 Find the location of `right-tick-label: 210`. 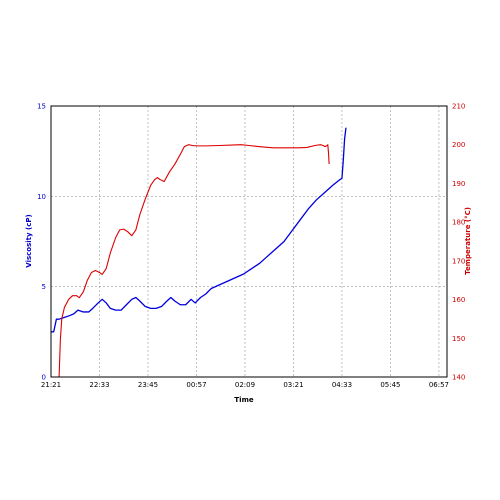

right-tick-label: 210 is located at coordinates (458, 107).